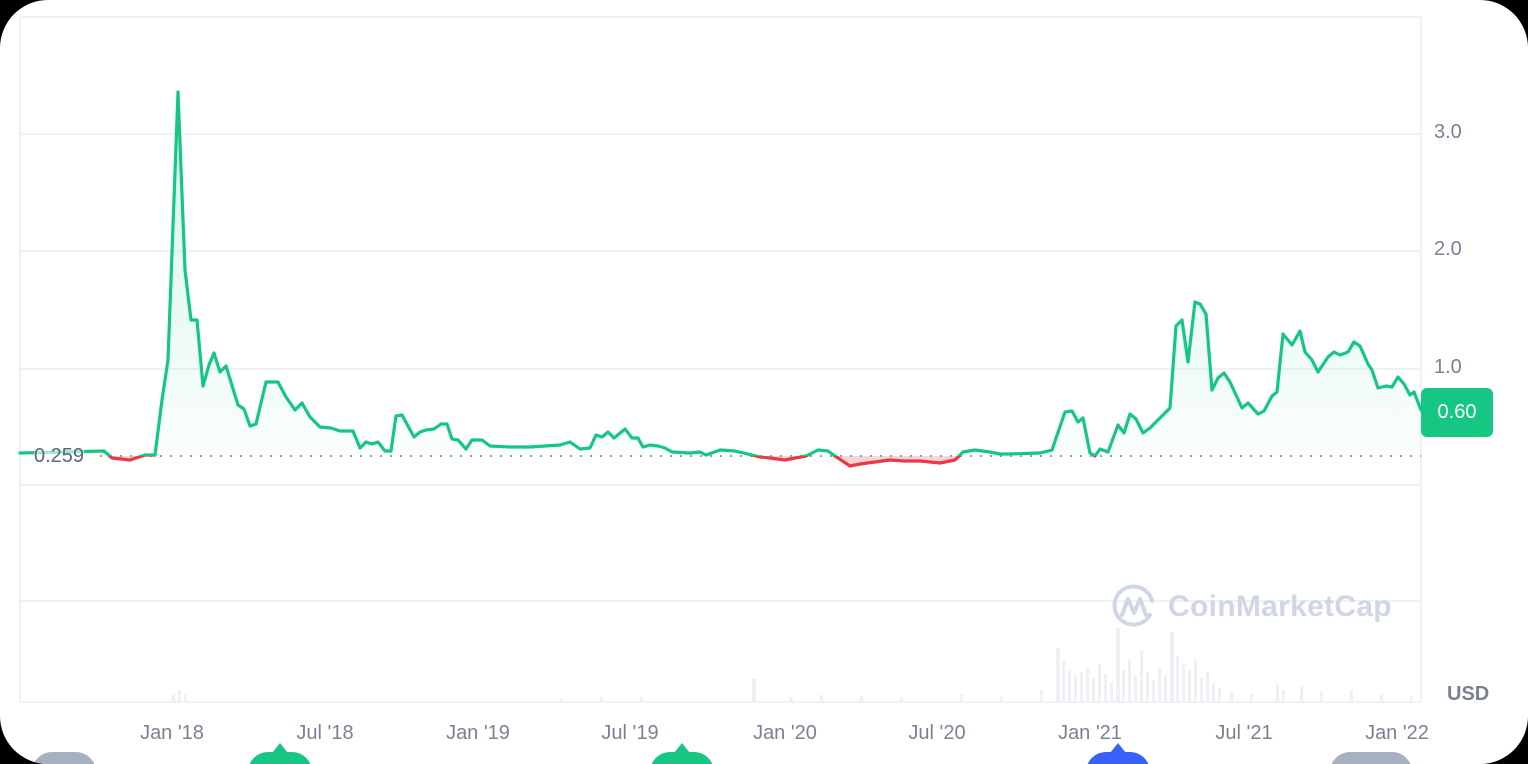 Image resolution: width=1528 pixels, height=764 pixels. I want to click on x-tick-jan-21: Jan '21, so click(1090, 733).